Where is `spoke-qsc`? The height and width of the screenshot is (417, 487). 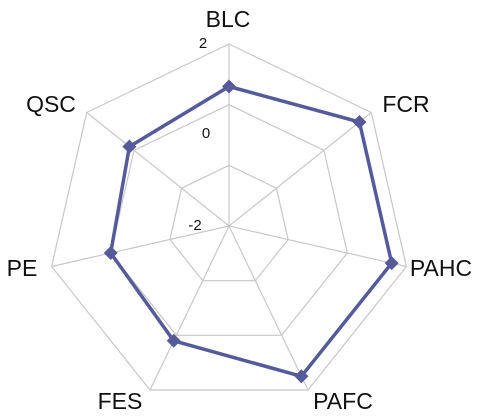
spoke-qsc is located at coordinates (158, 169).